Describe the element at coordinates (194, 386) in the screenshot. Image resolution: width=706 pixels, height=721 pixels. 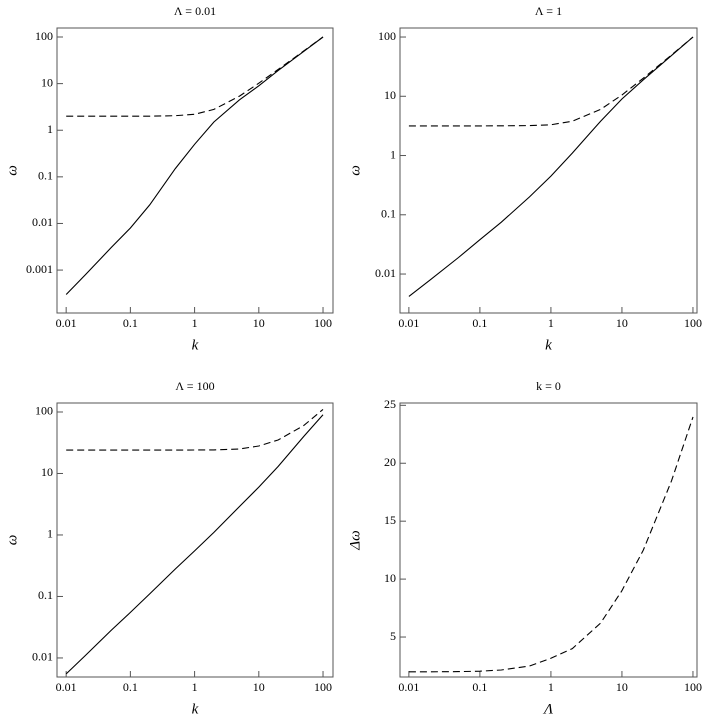
I see `chart-title: Λ = 100` at that location.